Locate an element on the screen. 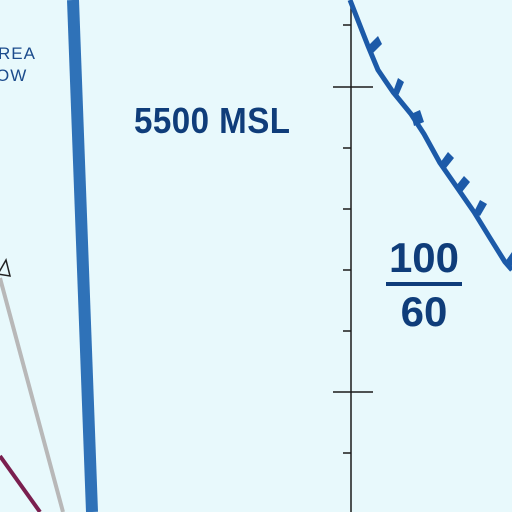  area-label-line1: REA is located at coordinates (18, 53).